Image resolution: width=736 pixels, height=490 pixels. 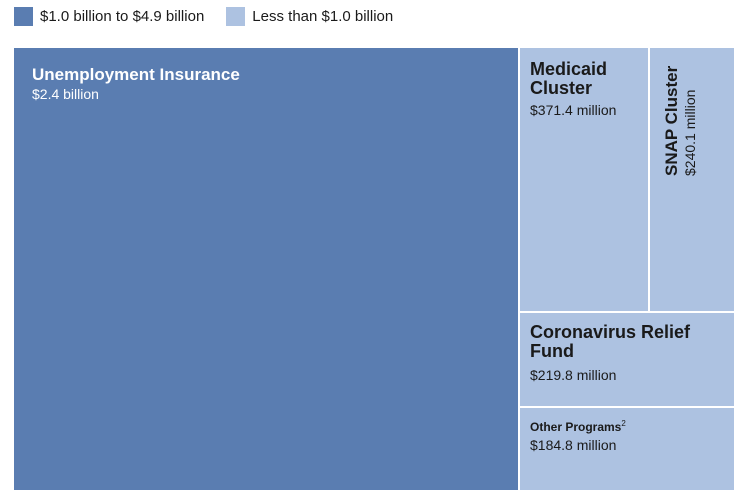 What do you see at coordinates (122, 16) in the screenshot?
I see `legend-label-large: $1.0 billion to $4.9 billion` at bounding box center [122, 16].